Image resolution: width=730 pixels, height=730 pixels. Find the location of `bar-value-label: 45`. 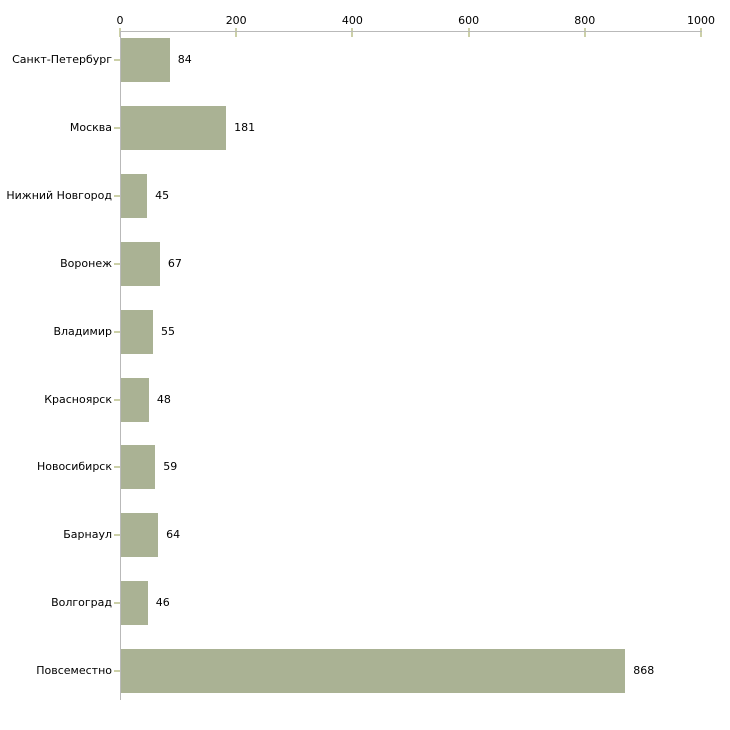

bar-value-label: 45 is located at coordinates (162, 195).